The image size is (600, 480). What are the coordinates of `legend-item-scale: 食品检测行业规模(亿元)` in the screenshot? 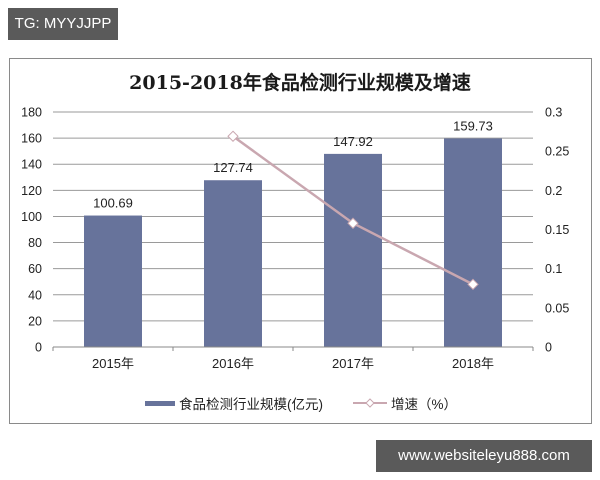 It's located at (234, 403).